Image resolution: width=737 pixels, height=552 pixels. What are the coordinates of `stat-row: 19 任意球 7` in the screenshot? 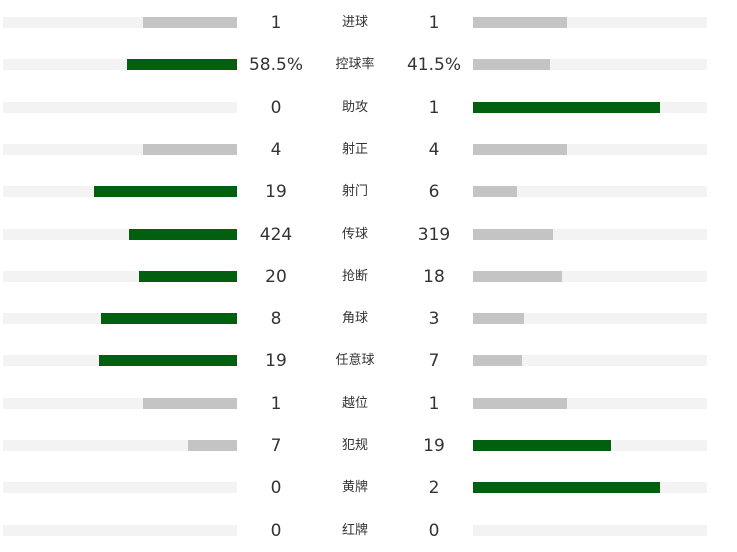 It's located at (368, 361).